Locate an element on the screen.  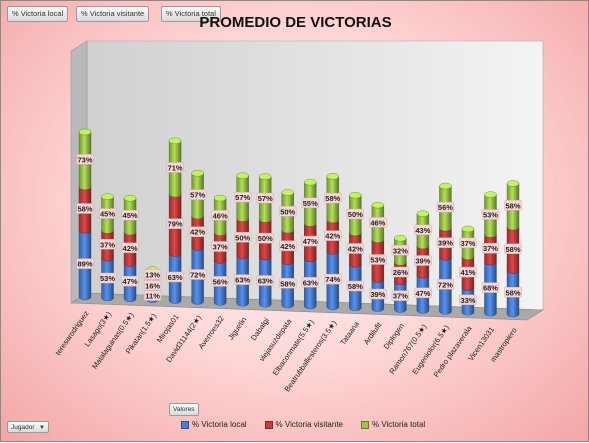
data-label: 53% is located at coordinates (107, 278).